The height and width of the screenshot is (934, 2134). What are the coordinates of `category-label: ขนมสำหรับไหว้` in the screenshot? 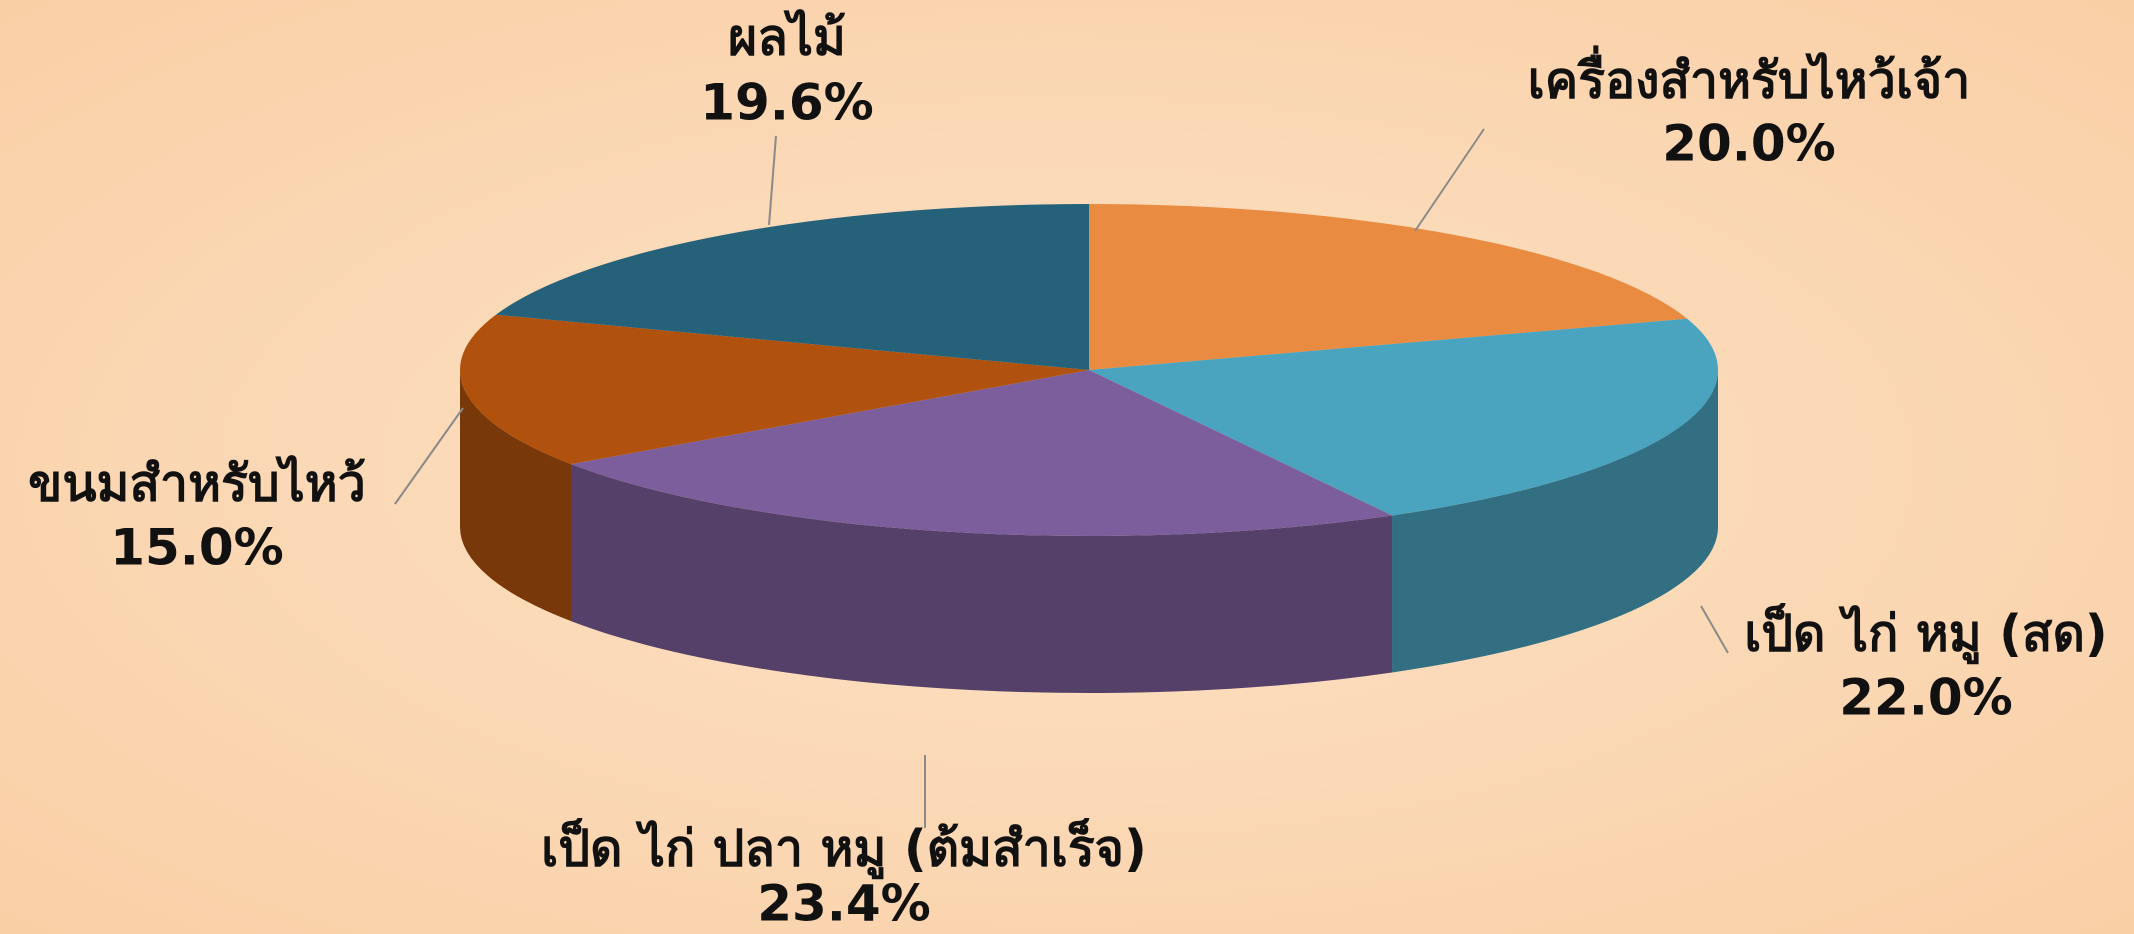 It's located at (197, 484).